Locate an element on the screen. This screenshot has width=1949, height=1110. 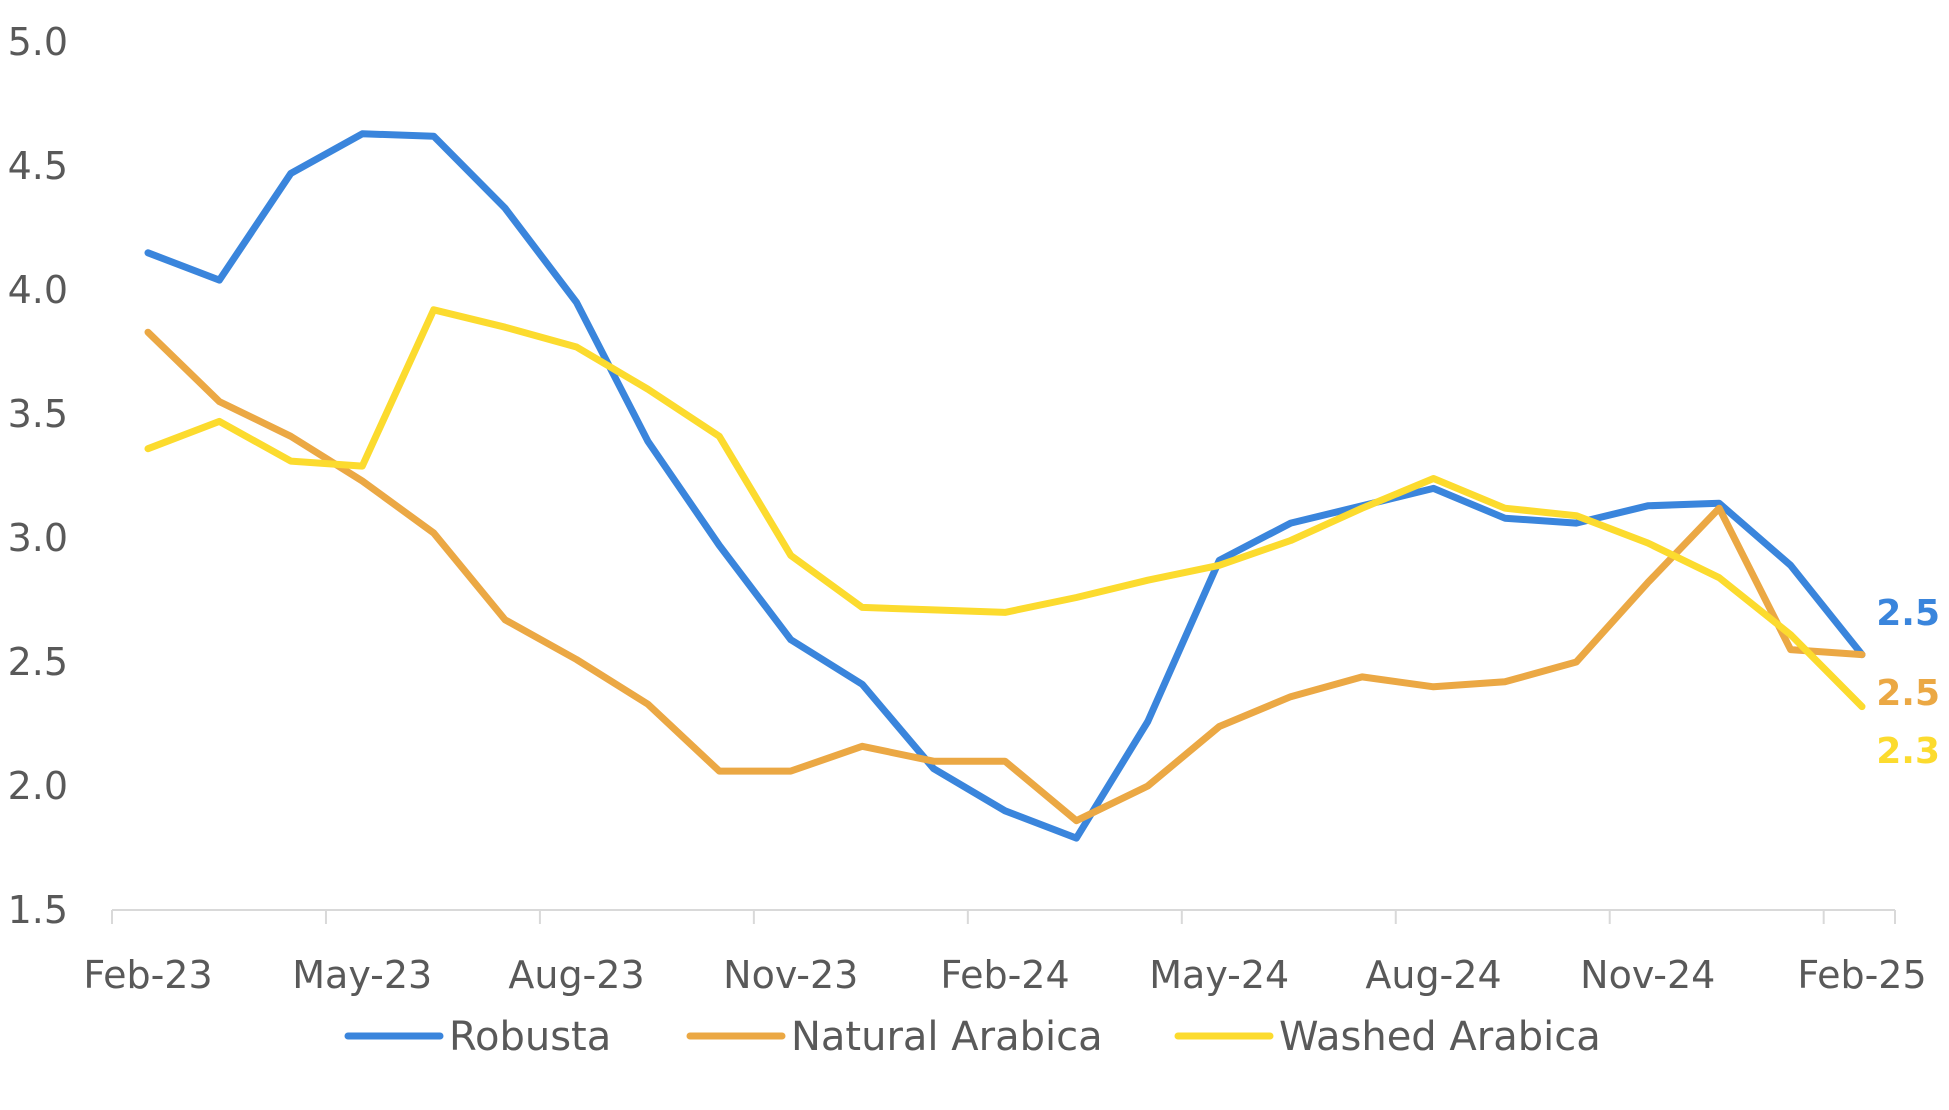
x-tick-label: Nov-24 is located at coordinates (1647, 975).